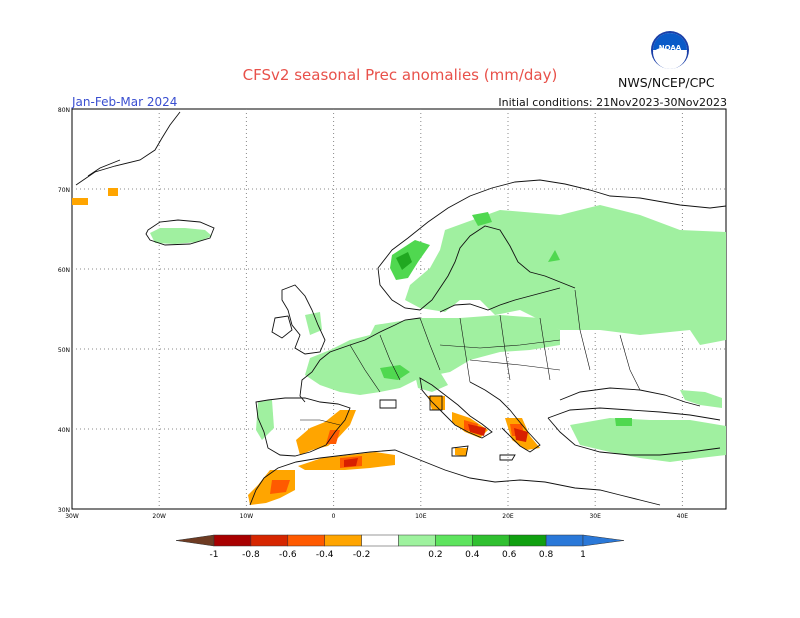  What do you see at coordinates (546, 555) in the screenshot?
I see `legend-tick-label: 0.8` at bounding box center [546, 555].